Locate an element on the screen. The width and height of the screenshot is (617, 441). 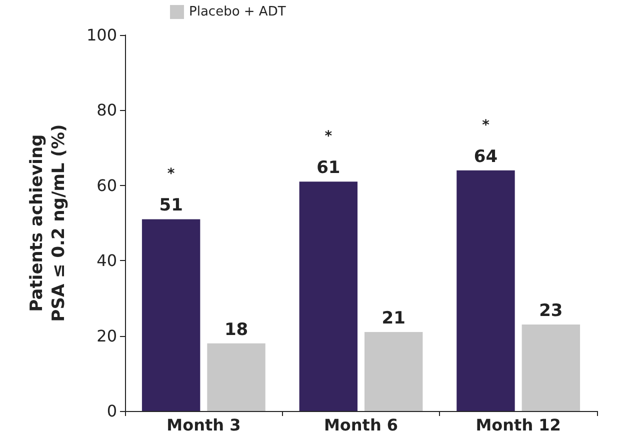
y-axis-title: Patients achieving PSA ≤ 0.2 ng/mL (%) is located at coordinates (48, 223).